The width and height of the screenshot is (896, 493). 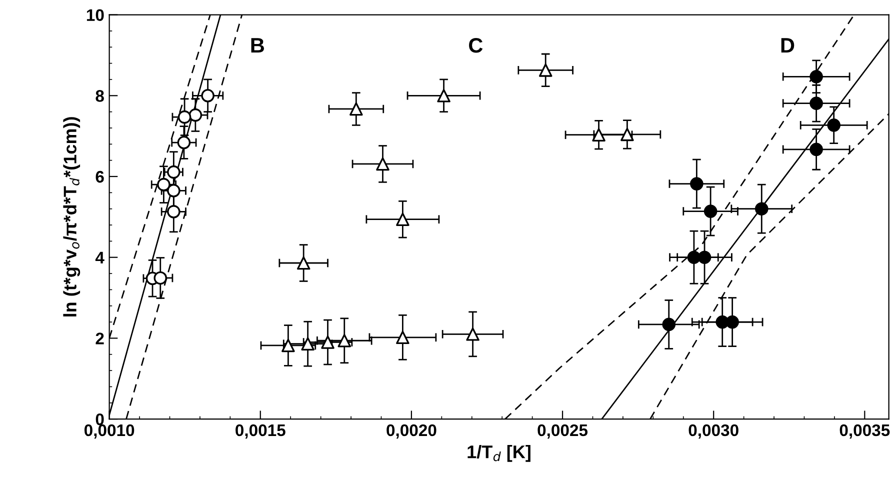 What do you see at coordinates (100, 338) in the screenshot?
I see `y-tick-label: 2` at bounding box center [100, 338].